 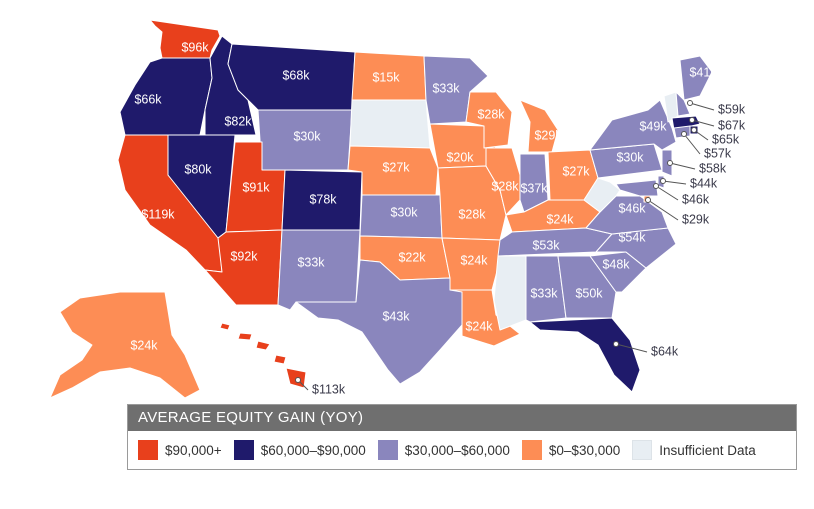 I want to click on state-value-ct: $57k, so click(x=718, y=153).